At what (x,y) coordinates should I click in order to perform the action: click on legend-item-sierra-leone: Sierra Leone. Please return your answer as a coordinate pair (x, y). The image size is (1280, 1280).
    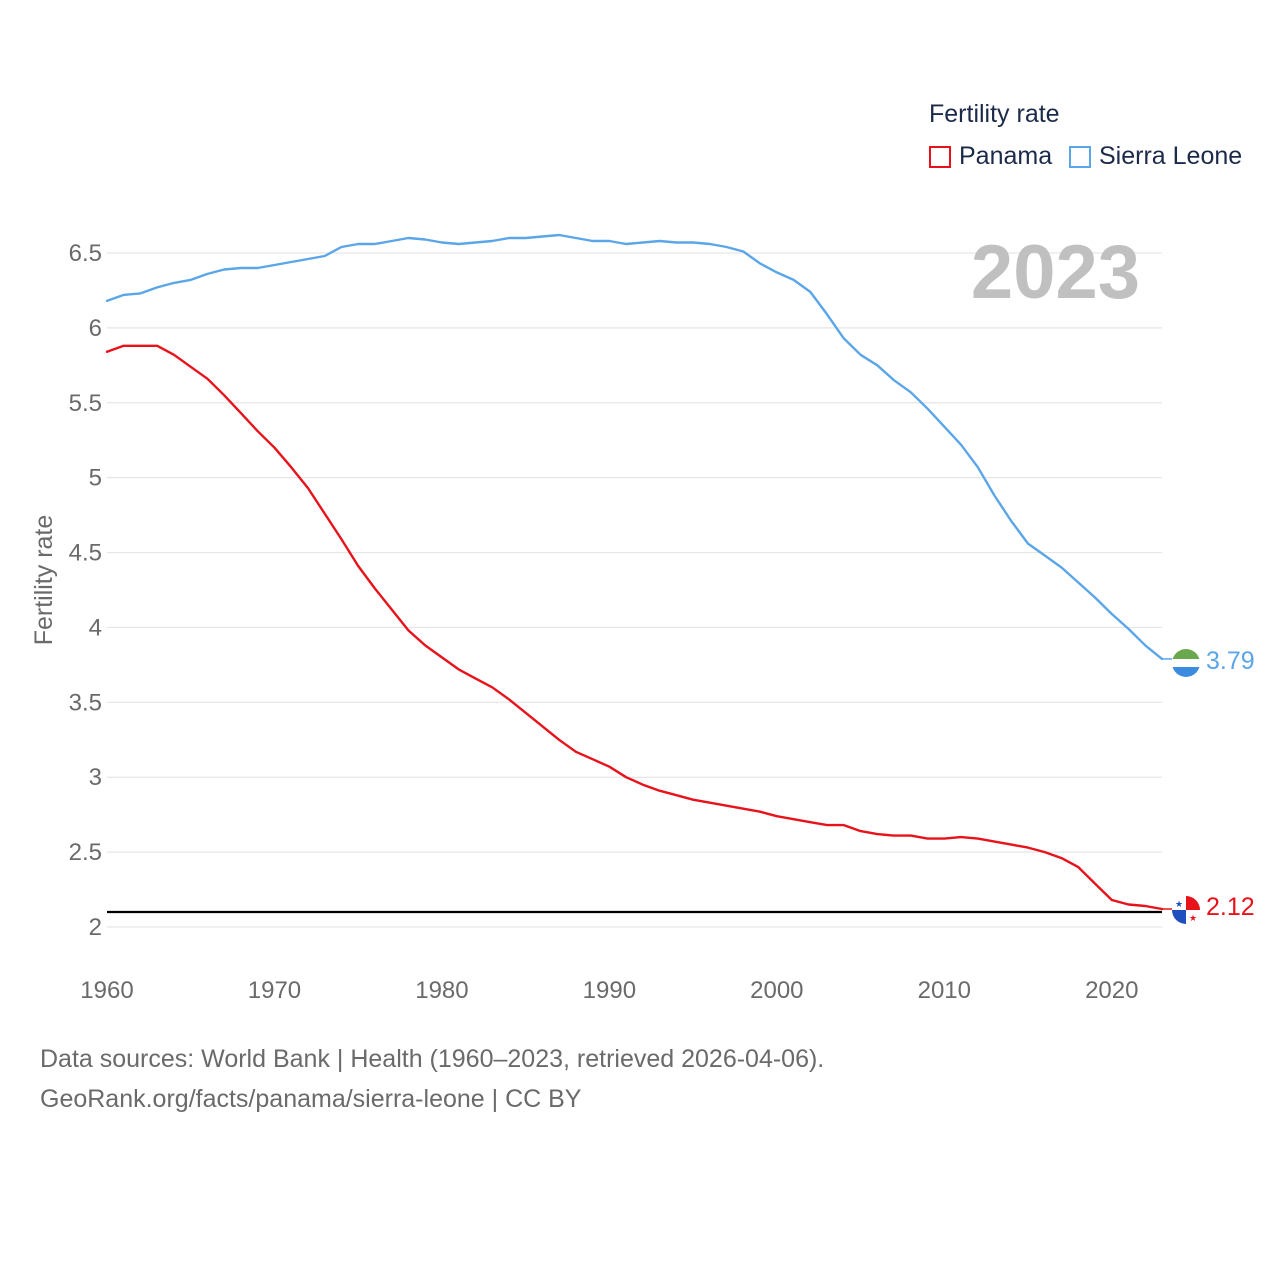
    Looking at the image, I should click on (1155, 156).